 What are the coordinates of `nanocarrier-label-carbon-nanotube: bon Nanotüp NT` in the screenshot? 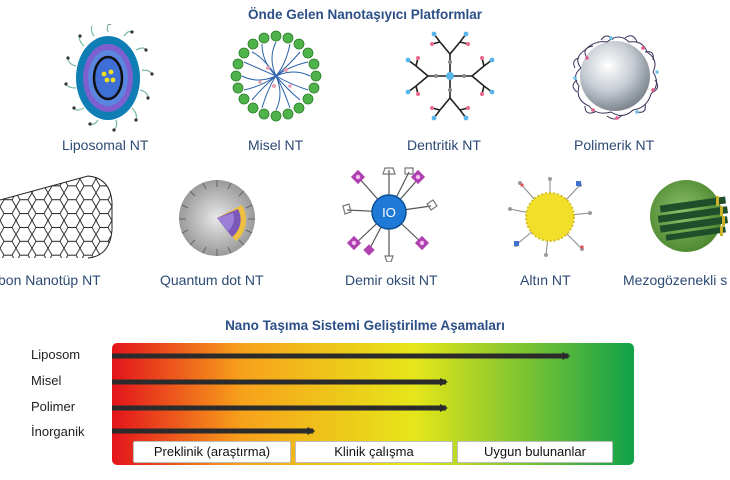 It's located at (50, 280).